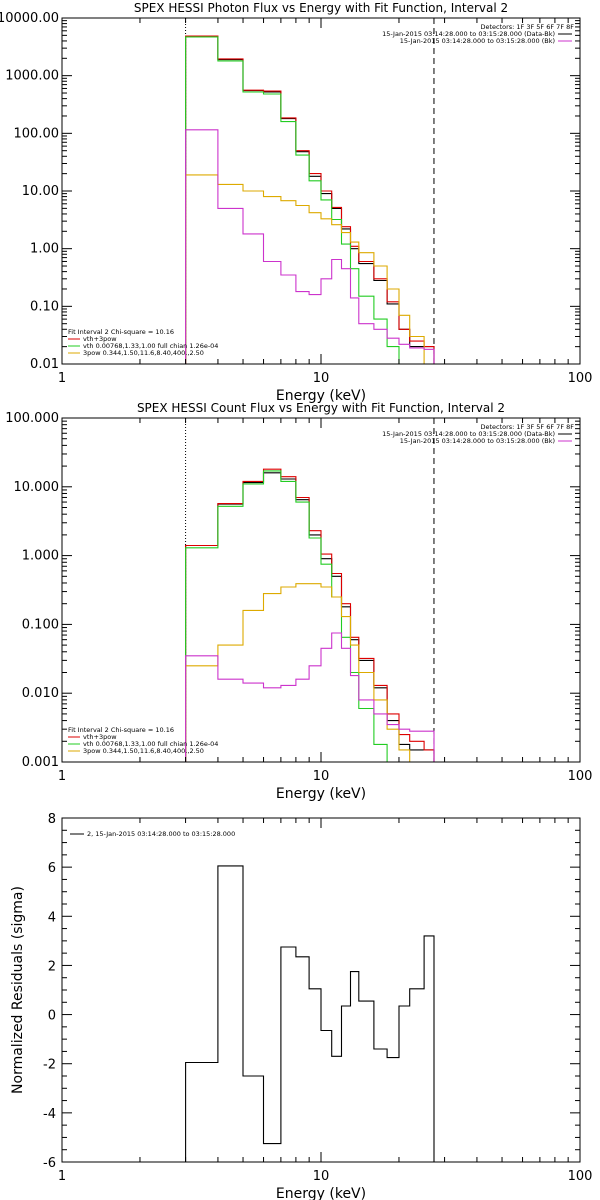  I want to click on y-tick-label: 1000.00, so click(32, 76).